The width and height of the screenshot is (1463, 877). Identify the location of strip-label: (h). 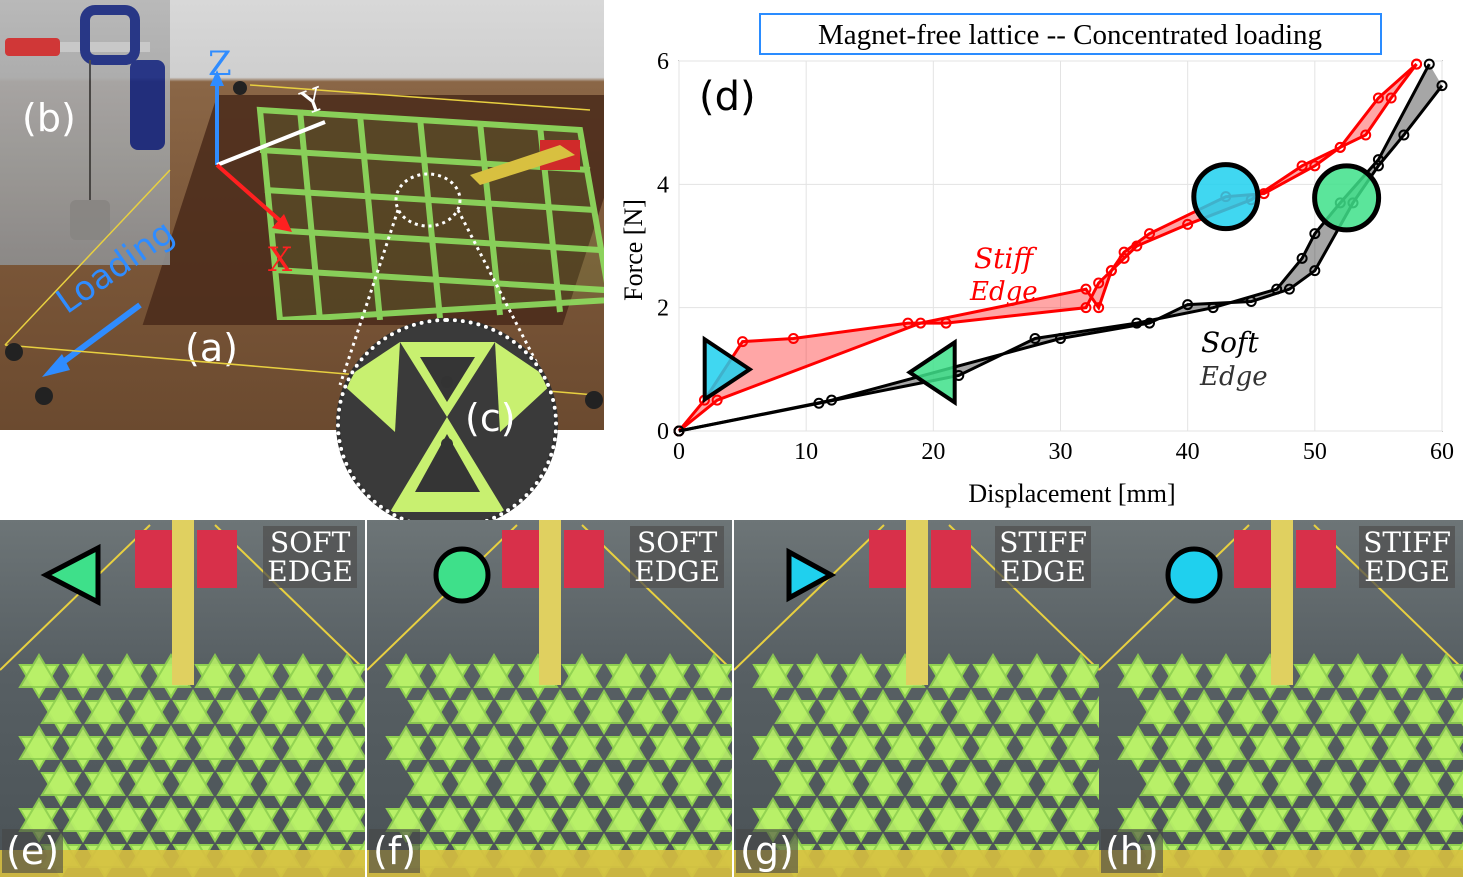
(1132, 851).